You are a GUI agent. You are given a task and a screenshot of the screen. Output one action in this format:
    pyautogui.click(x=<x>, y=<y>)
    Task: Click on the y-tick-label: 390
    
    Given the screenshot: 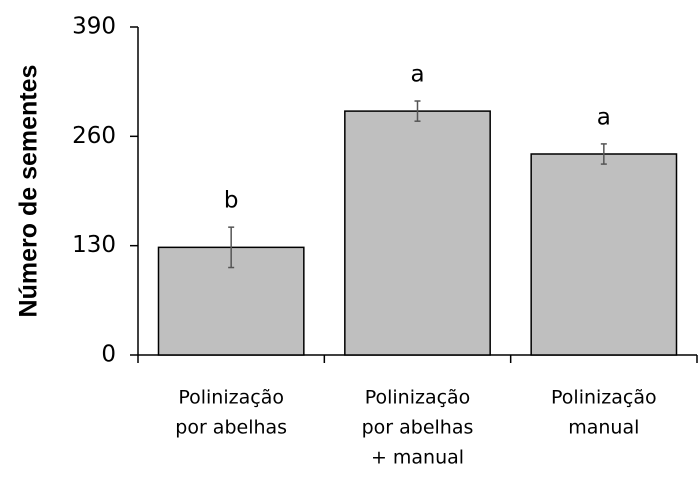 What is the action you would take?
    pyautogui.click(x=94, y=27)
    